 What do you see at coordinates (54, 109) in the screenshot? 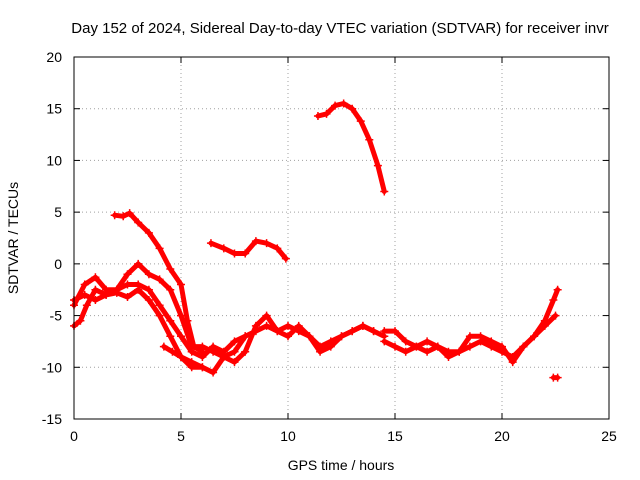
I see `y-tick-label: 15` at bounding box center [54, 109].